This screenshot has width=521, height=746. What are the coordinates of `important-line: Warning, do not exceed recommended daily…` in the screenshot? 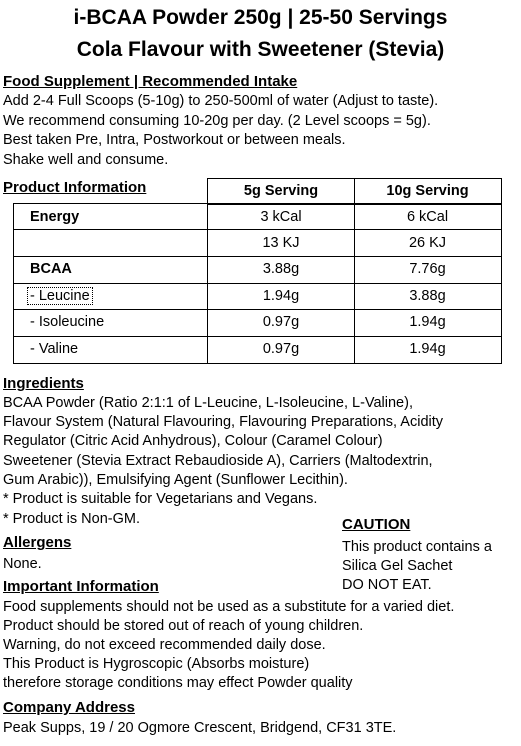 It's located at (164, 645).